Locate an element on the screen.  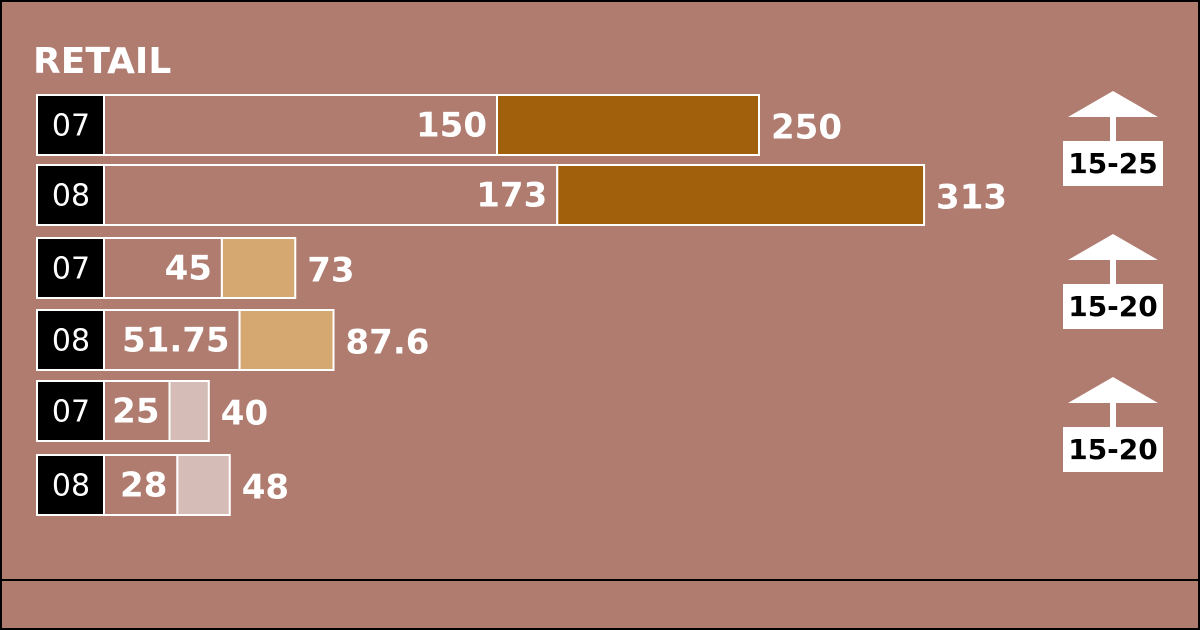
low-value-label: 173 is located at coordinates (511, 196).